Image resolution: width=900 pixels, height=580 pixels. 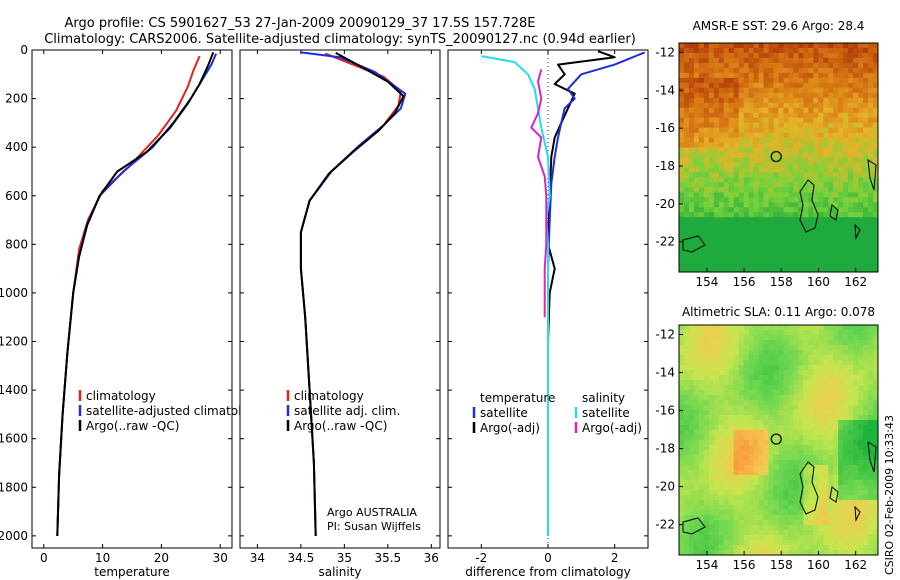 I want to click on x-tick-label: 156, so click(x=744, y=282).